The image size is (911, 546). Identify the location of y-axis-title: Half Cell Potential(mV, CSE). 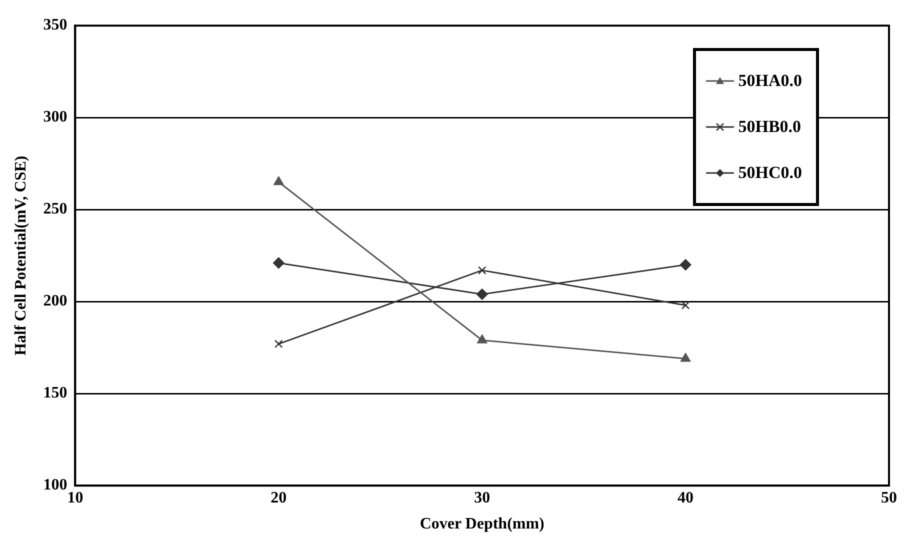
(21, 256).